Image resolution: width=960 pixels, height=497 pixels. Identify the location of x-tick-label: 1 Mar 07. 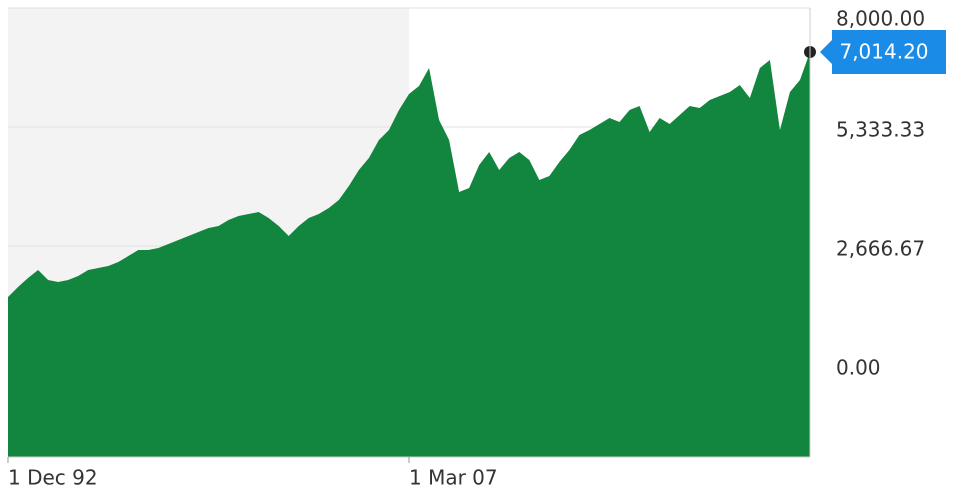
(453, 478).